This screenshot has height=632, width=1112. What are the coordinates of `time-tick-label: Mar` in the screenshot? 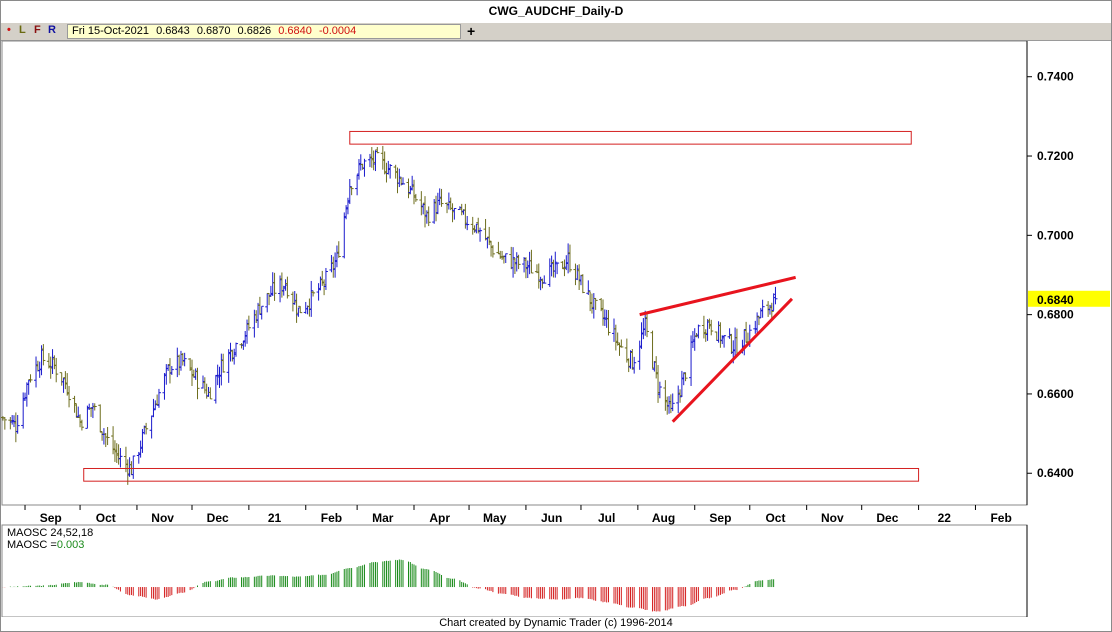 It's located at (383, 518).